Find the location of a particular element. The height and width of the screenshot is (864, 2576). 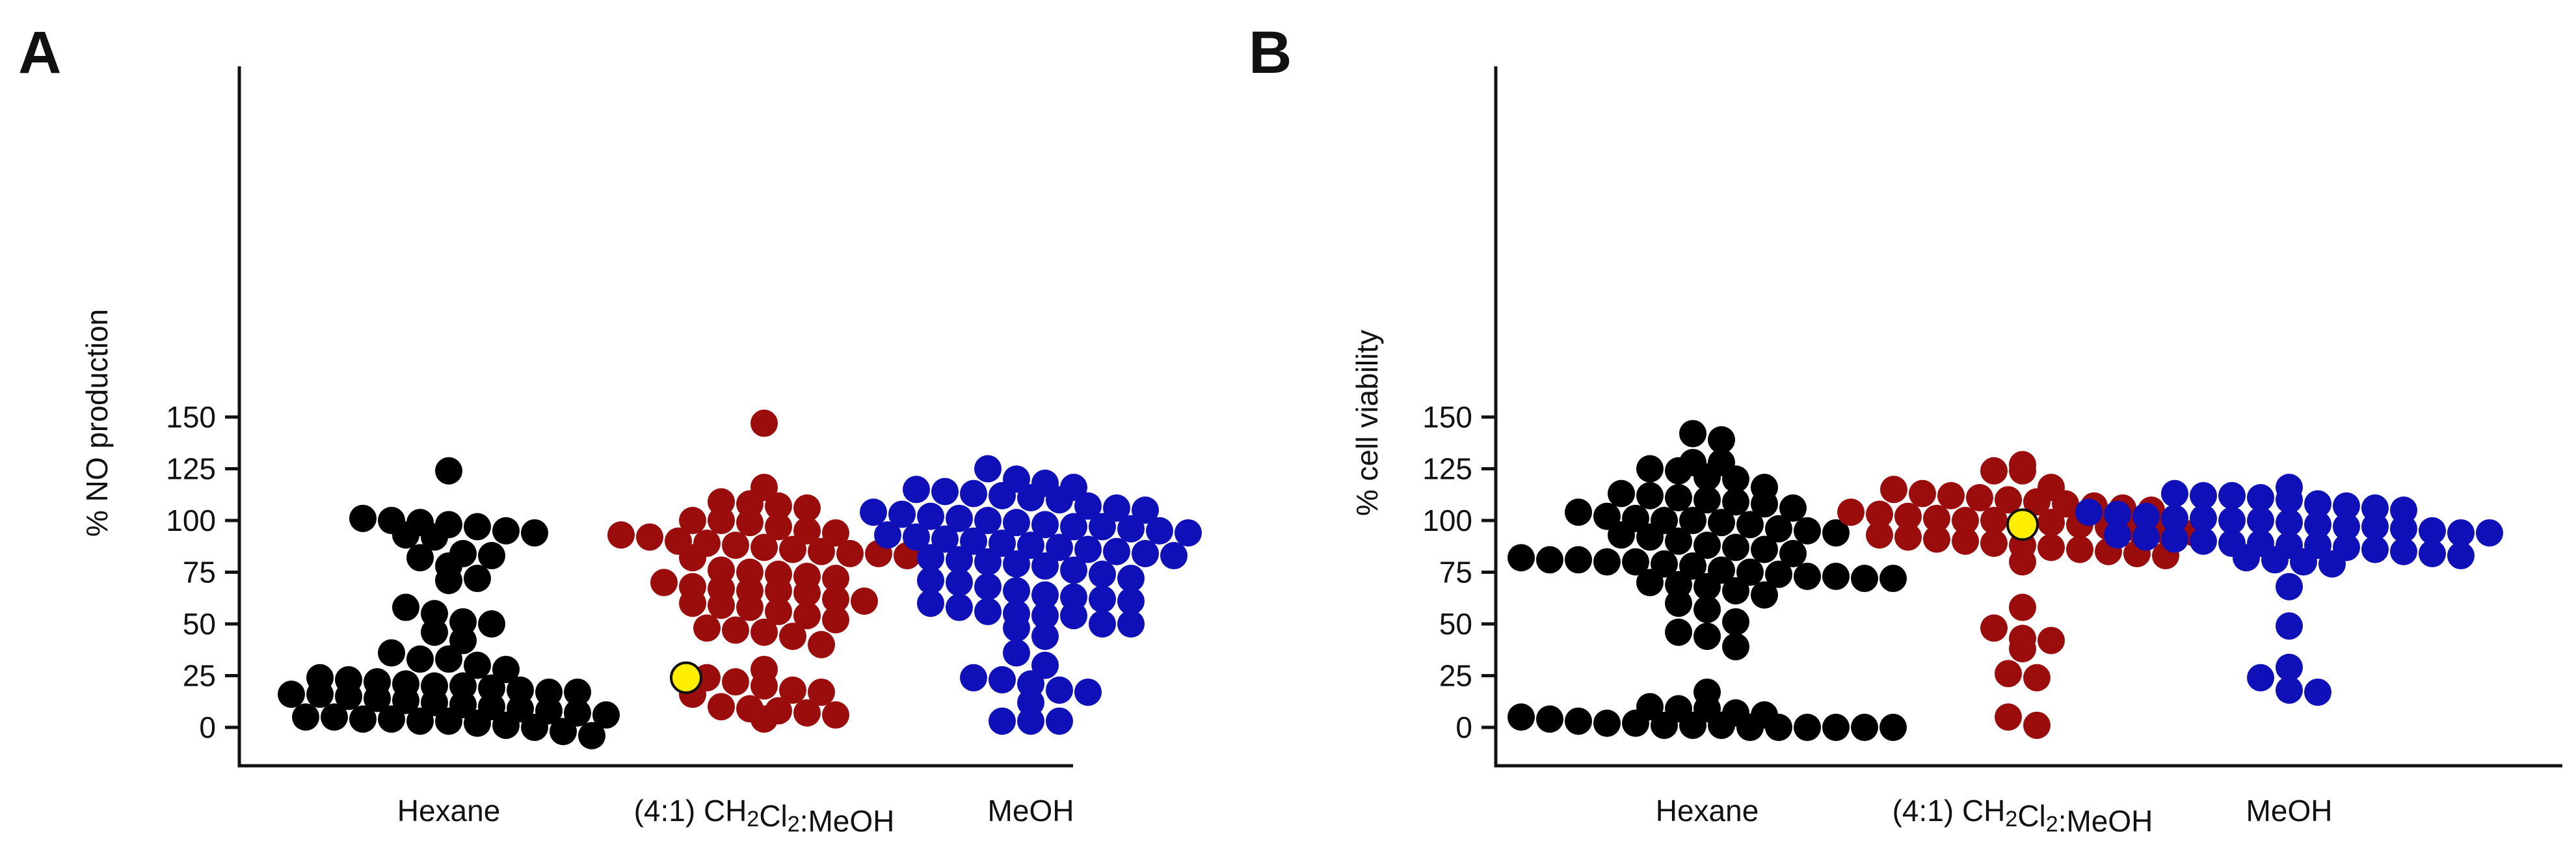

panel-a-category-label: MeOH is located at coordinates (1031, 811).